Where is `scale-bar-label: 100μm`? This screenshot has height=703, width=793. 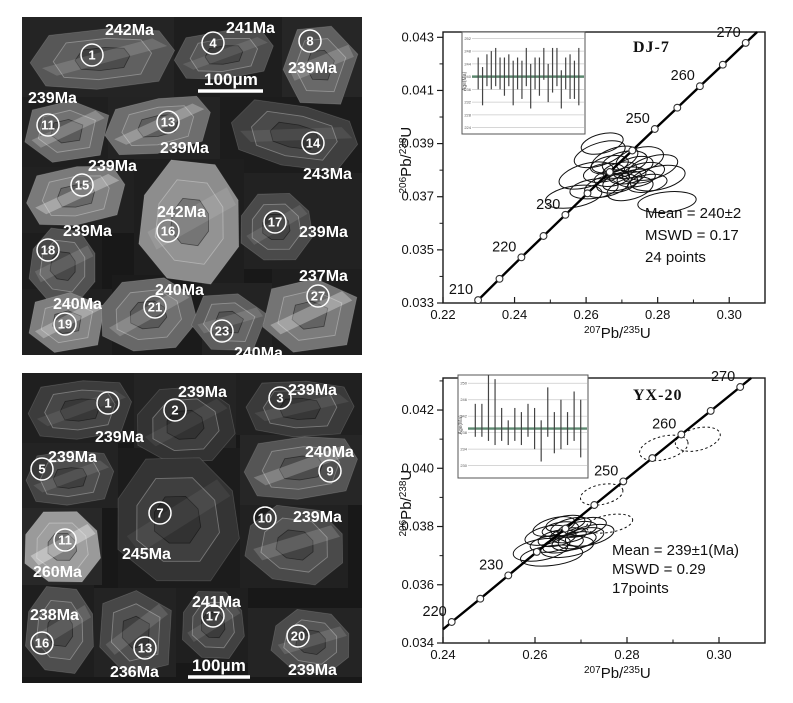
scale-bar-label: 100μm is located at coordinates (219, 665).